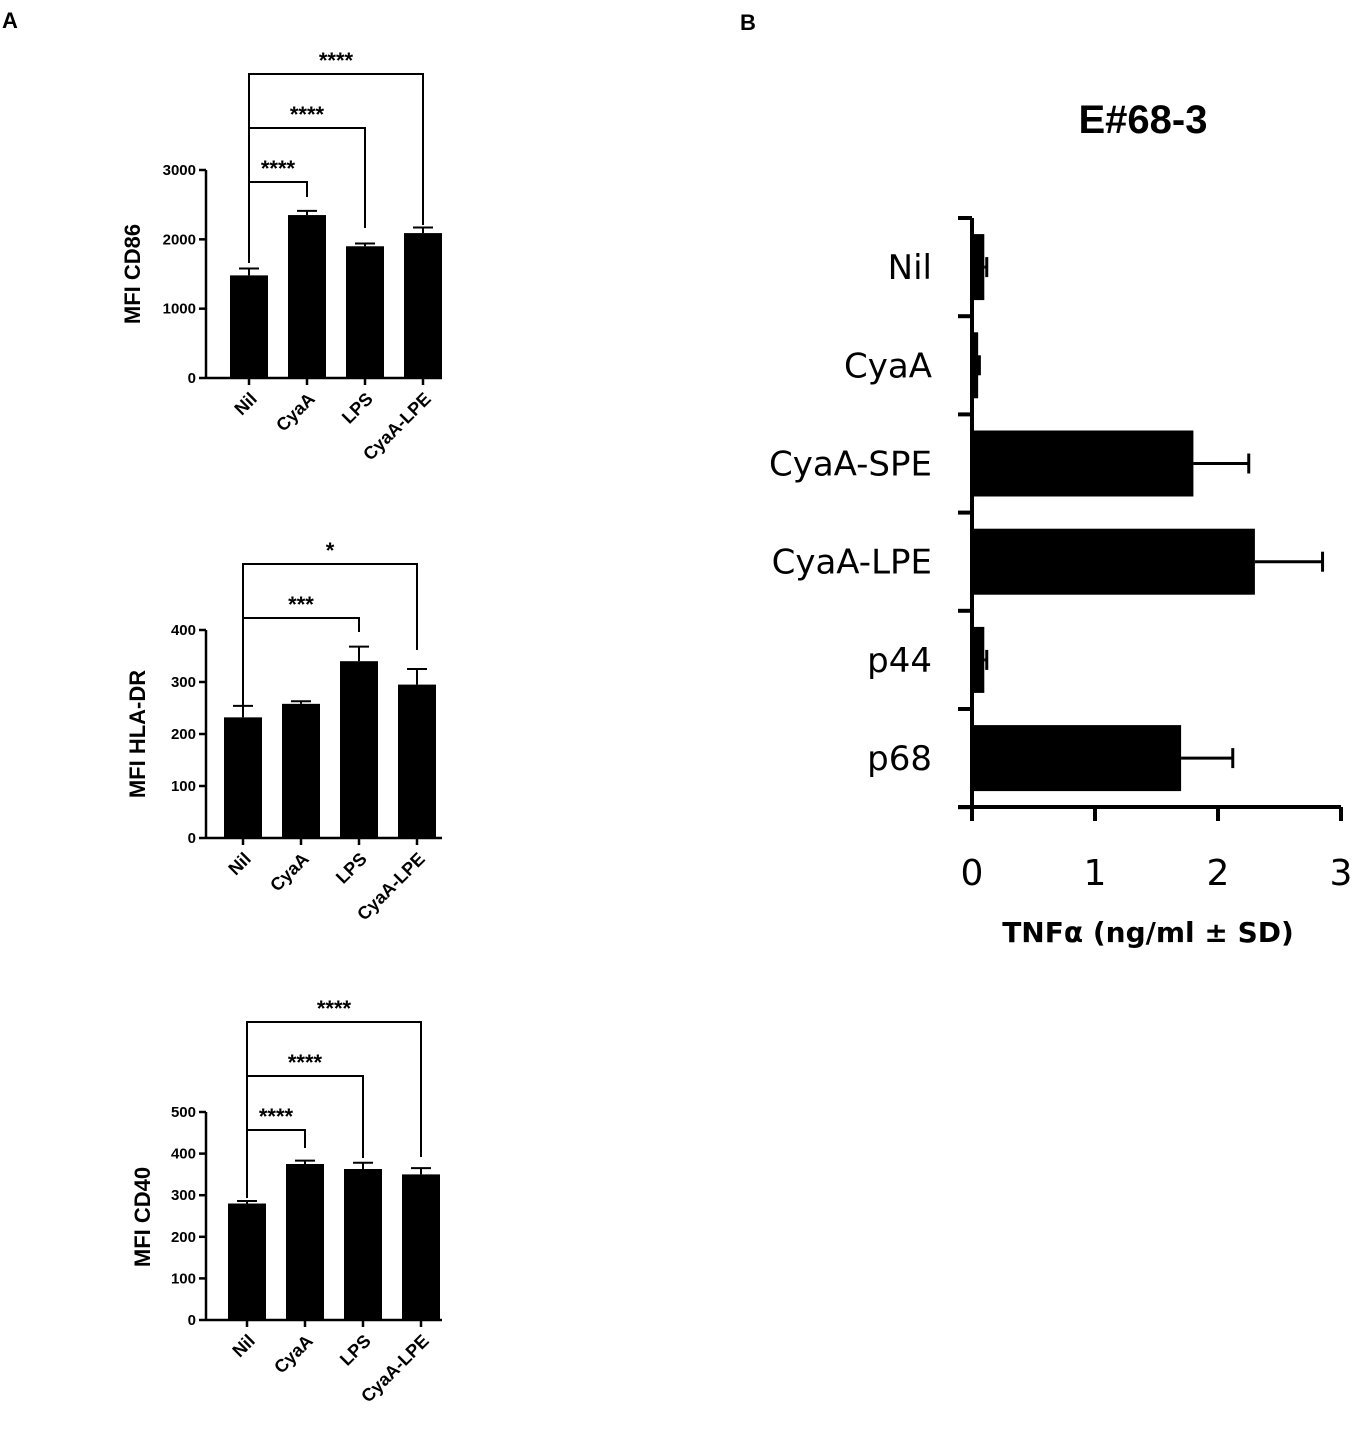  What do you see at coordinates (1341, 873) in the screenshot?
I see `x-tick-label: 3` at bounding box center [1341, 873].